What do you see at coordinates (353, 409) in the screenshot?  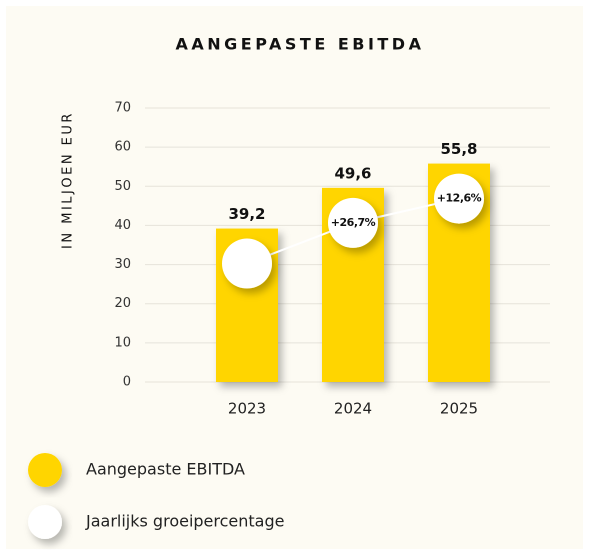 I see `x-tick-label: 2024` at bounding box center [353, 409].